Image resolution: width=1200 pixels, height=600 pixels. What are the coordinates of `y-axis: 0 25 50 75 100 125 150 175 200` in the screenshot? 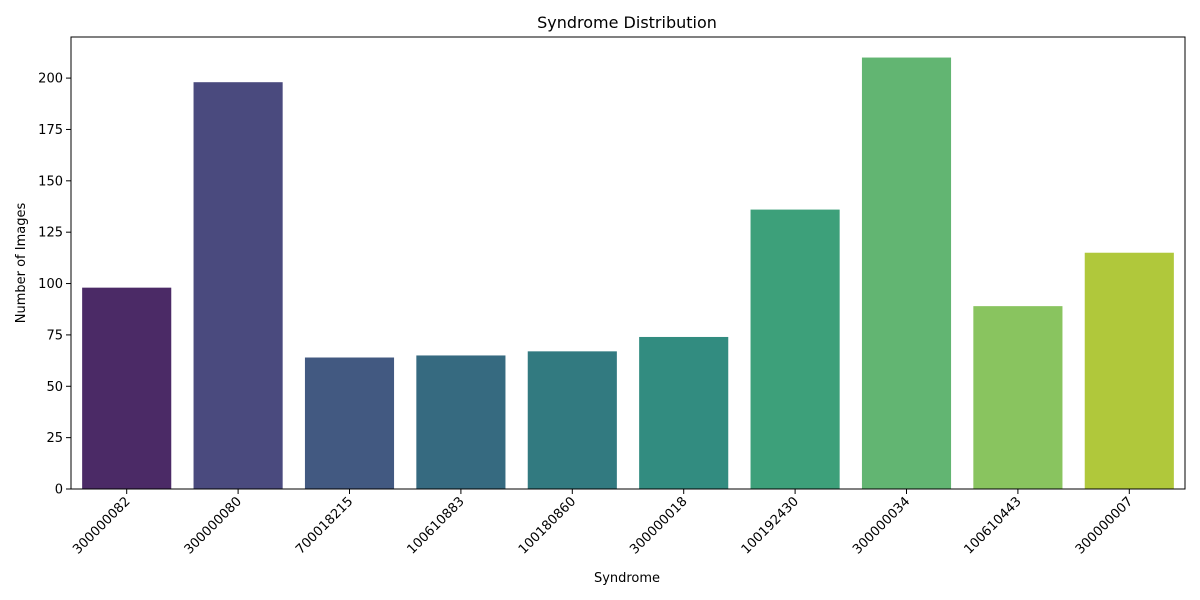 It's located at (54, 285).